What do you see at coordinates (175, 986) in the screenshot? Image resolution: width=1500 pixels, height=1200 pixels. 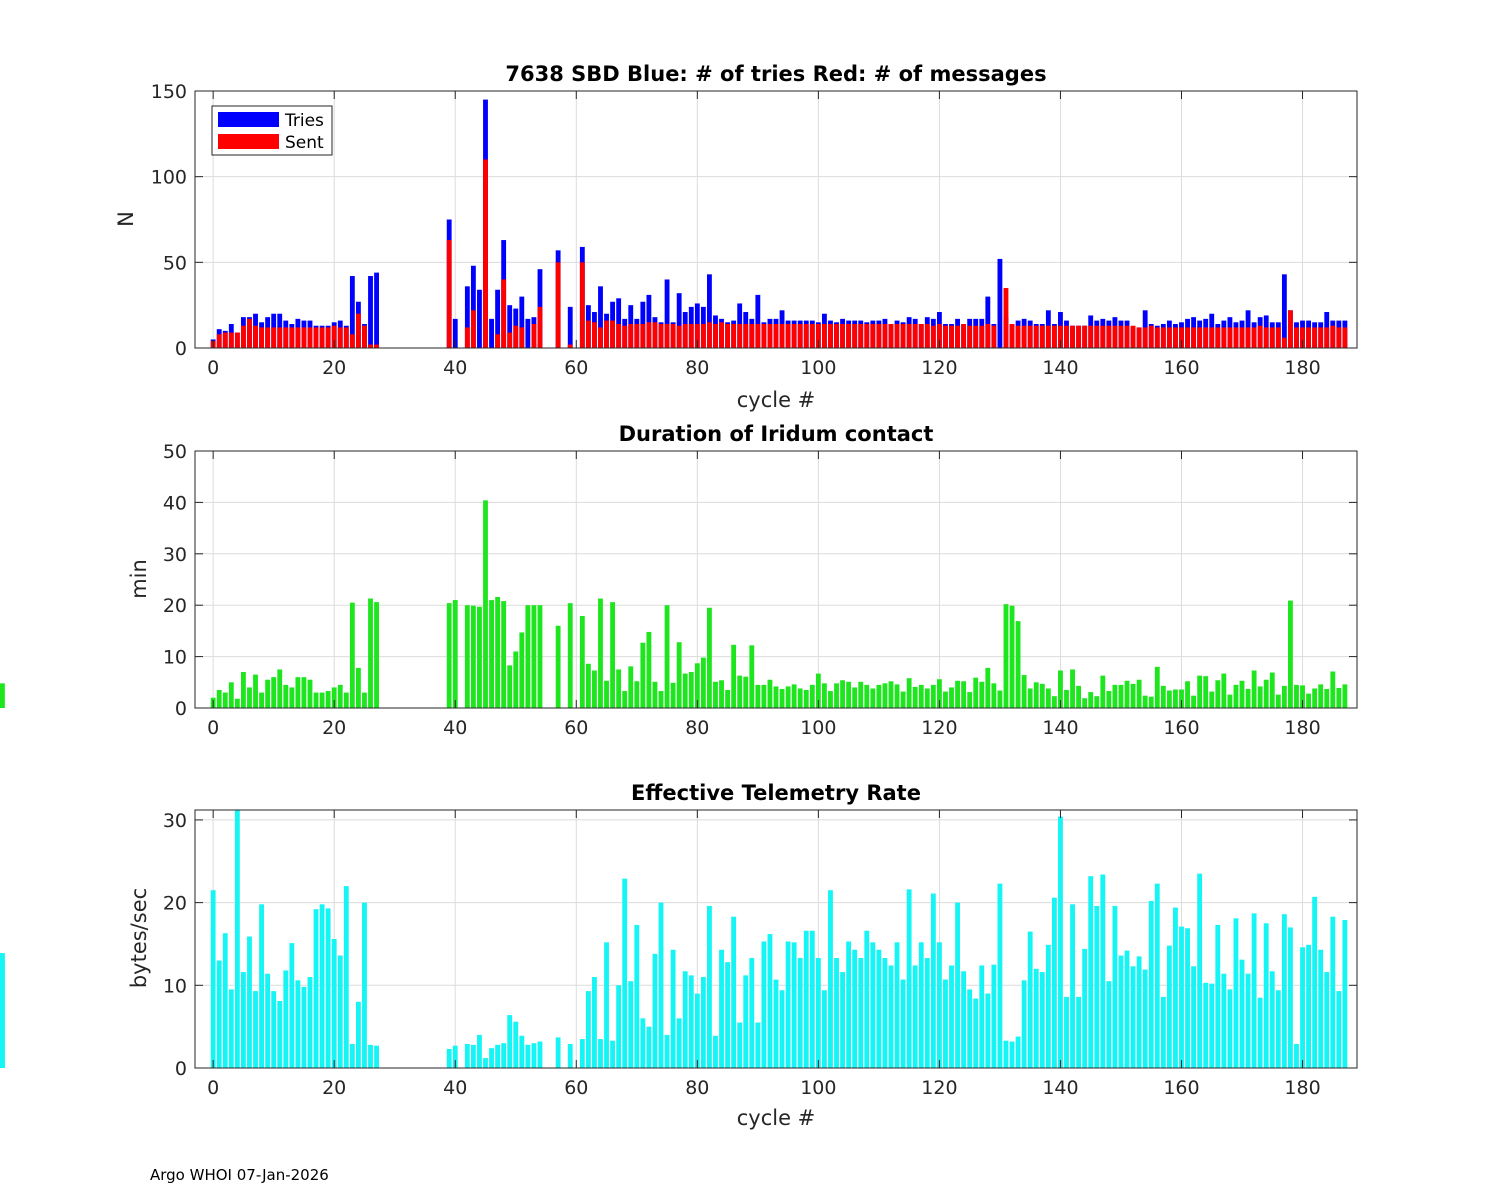 I see `y-tick-label: 10` at bounding box center [175, 986].